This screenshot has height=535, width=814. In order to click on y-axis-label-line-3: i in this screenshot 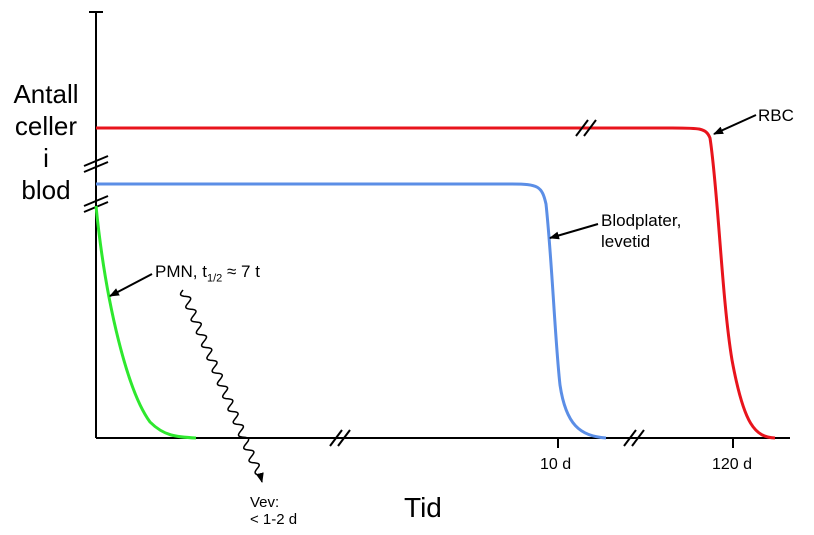, I will do `click(46, 158)`.